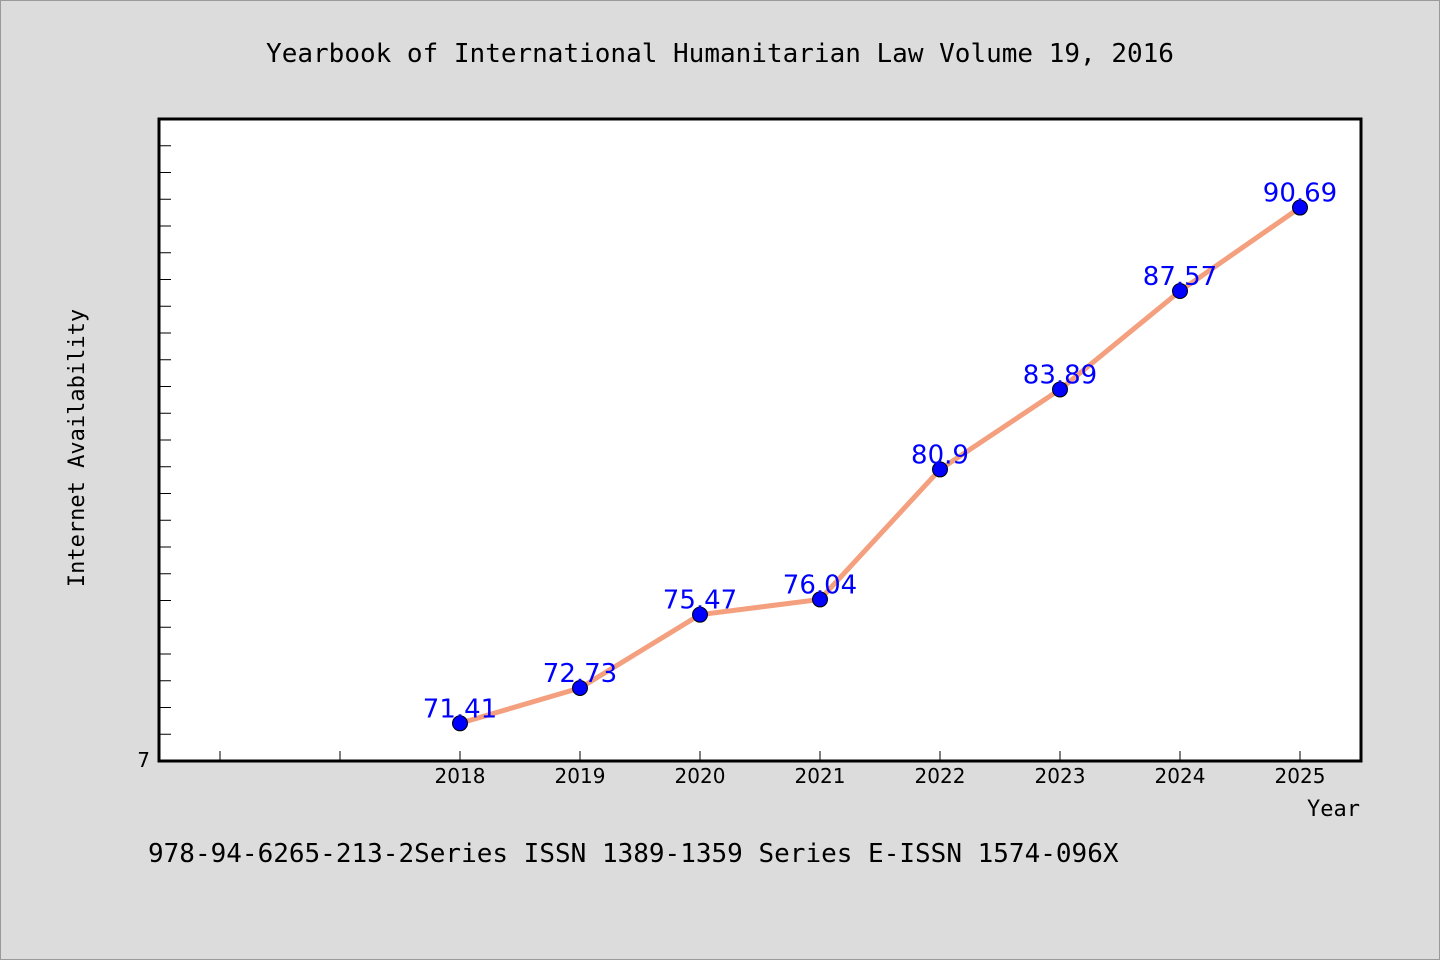  I want to click on data-label: 75.47, so click(700, 601).